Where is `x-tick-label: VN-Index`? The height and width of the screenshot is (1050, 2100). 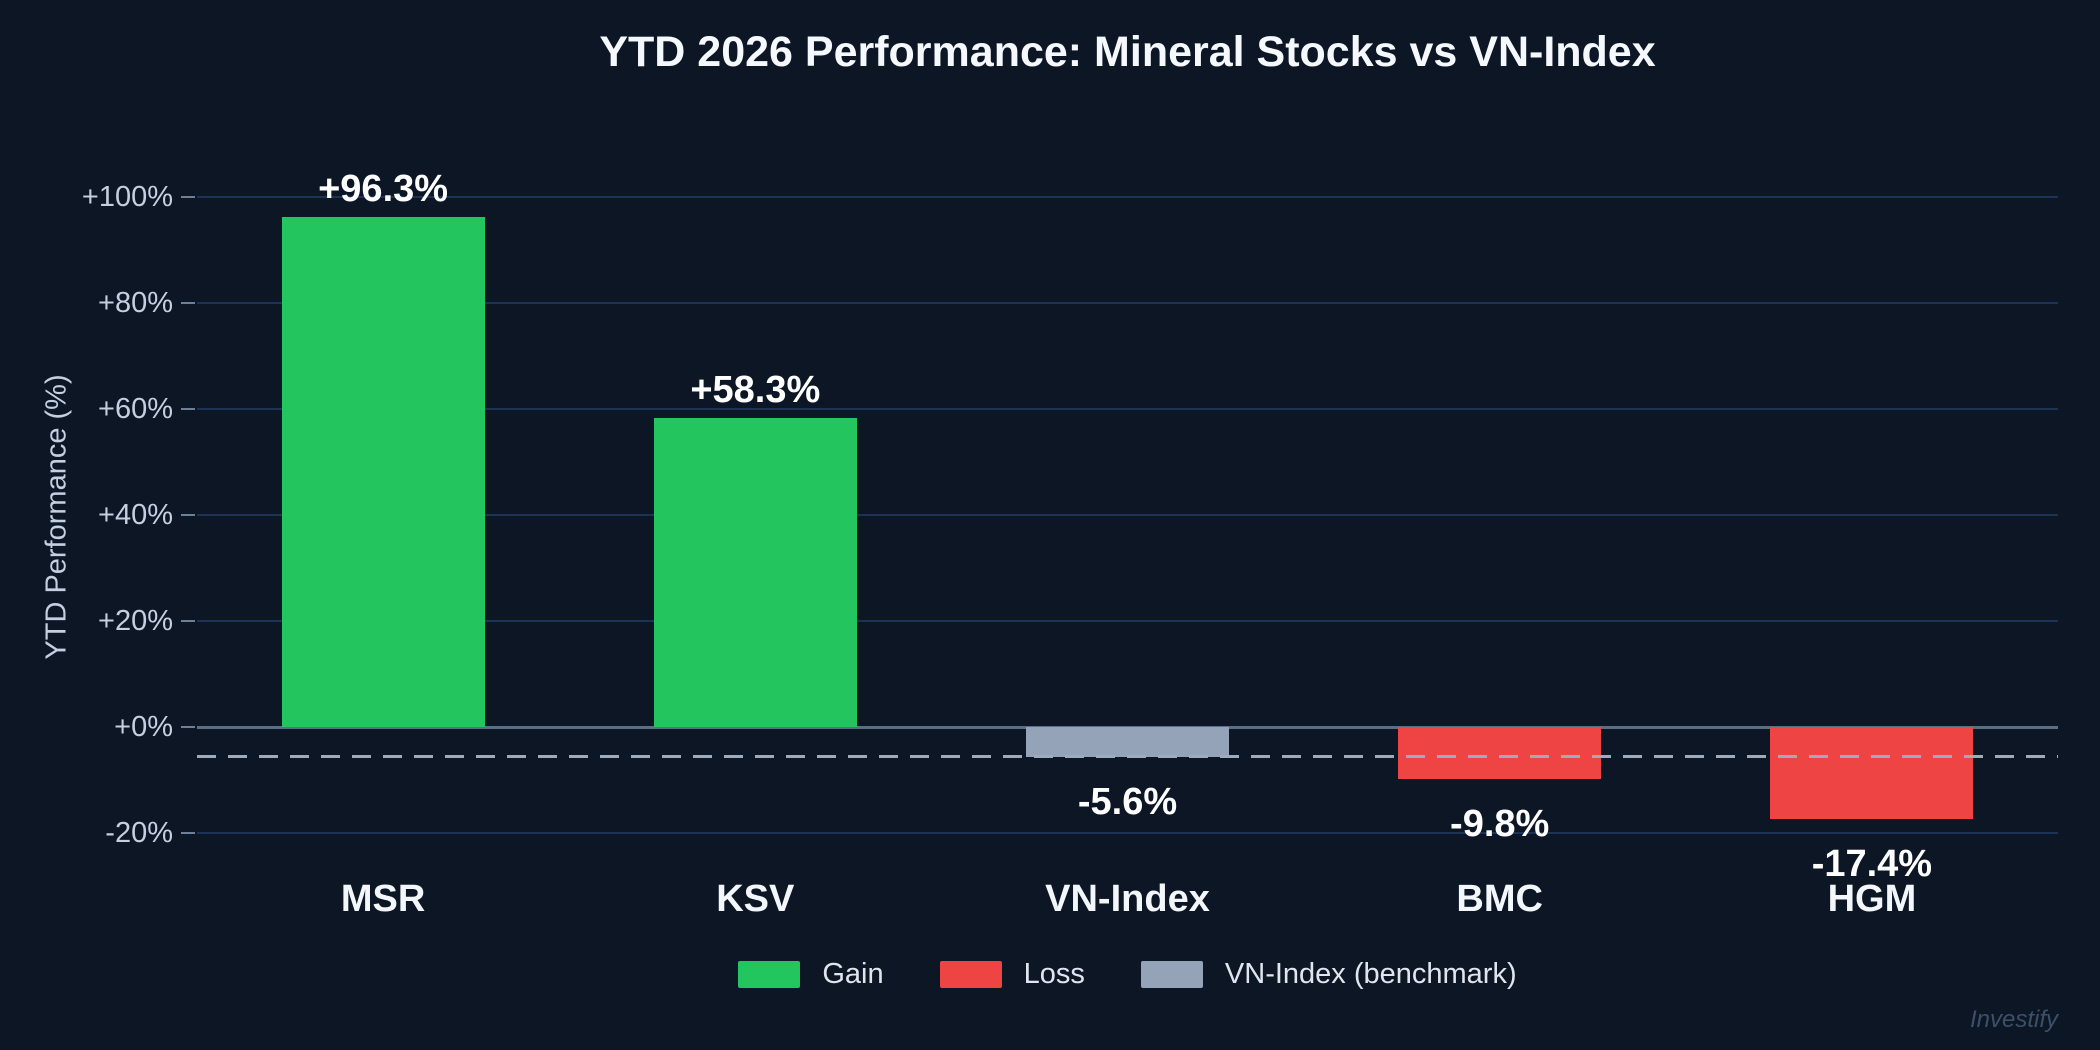
x-tick-label: VN-Index is located at coordinates (1127, 899).